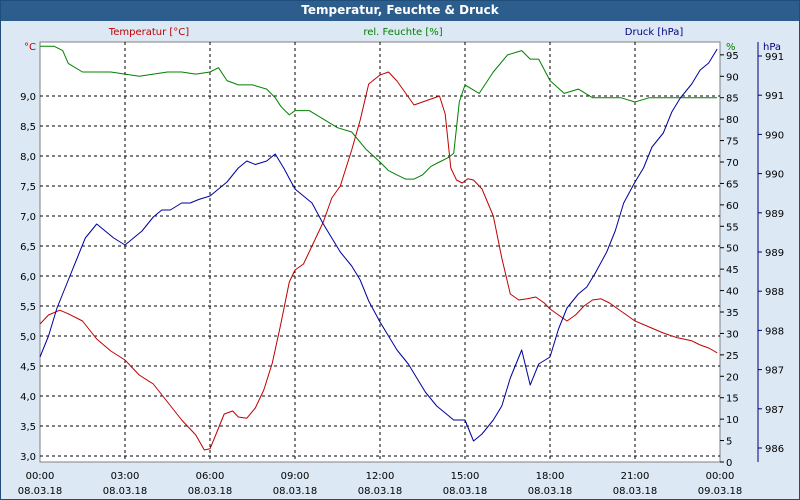  What do you see at coordinates (28, 97) in the screenshot?
I see `temperature-tick-label: 9,0` at bounding box center [28, 97].